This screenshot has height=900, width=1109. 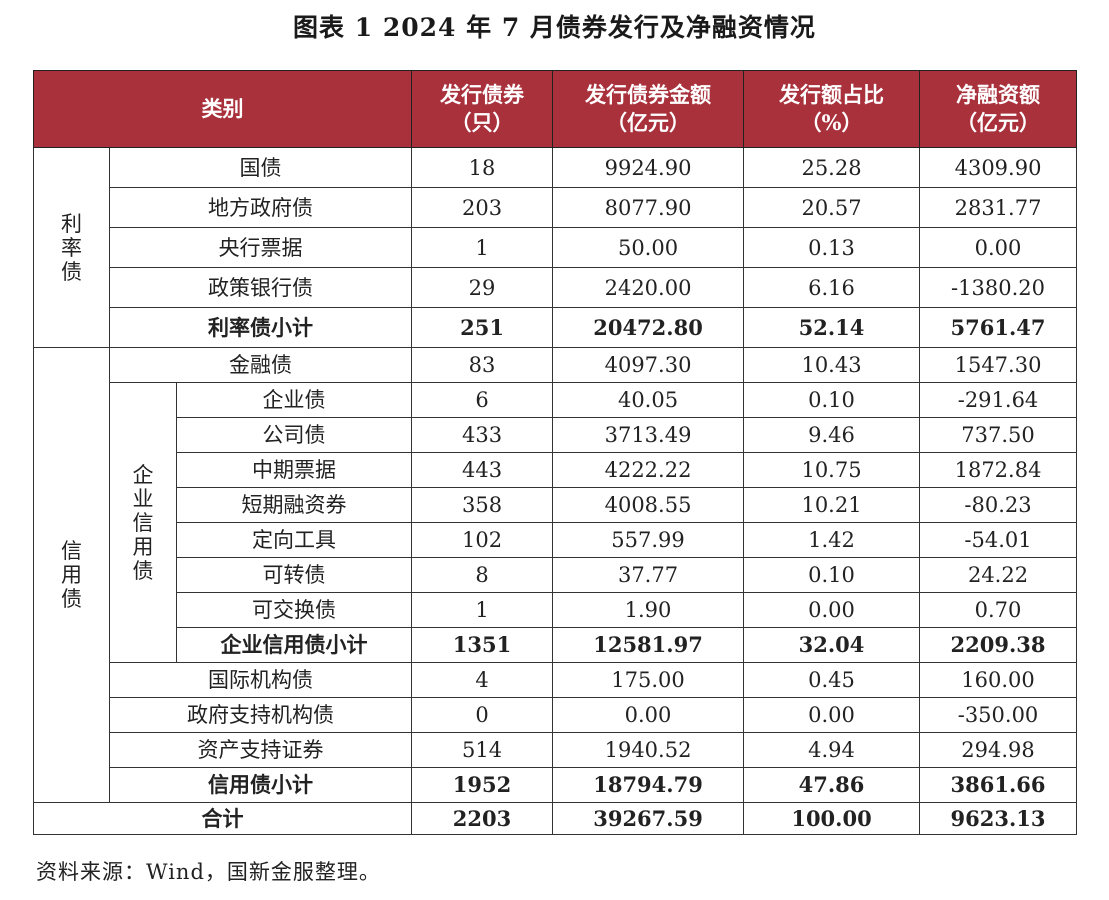 What do you see at coordinates (998, 540) in the screenshot?
I see `cell-net: -54.01` at bounding box center [998, 540].